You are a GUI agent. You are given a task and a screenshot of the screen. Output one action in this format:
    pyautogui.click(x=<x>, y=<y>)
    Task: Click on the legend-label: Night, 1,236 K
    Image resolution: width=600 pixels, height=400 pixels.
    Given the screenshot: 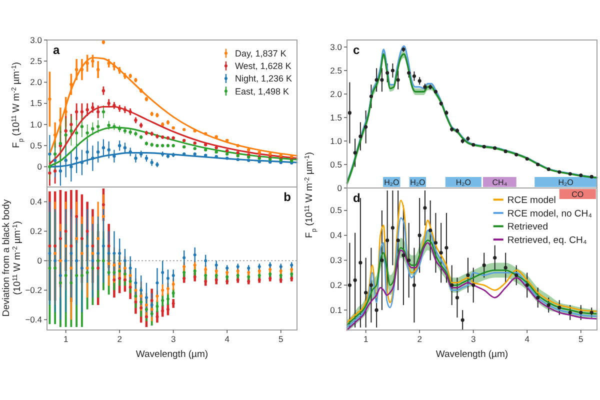 What is the action you would take?
    pyautogui.click(x=263, y=79)
    